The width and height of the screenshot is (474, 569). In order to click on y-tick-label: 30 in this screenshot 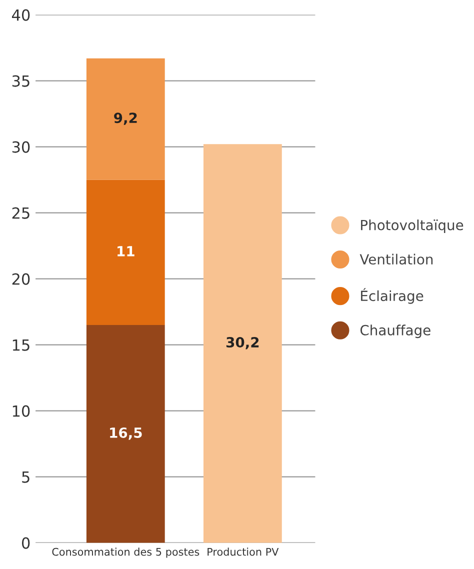, I will do `click(21, 147)`.